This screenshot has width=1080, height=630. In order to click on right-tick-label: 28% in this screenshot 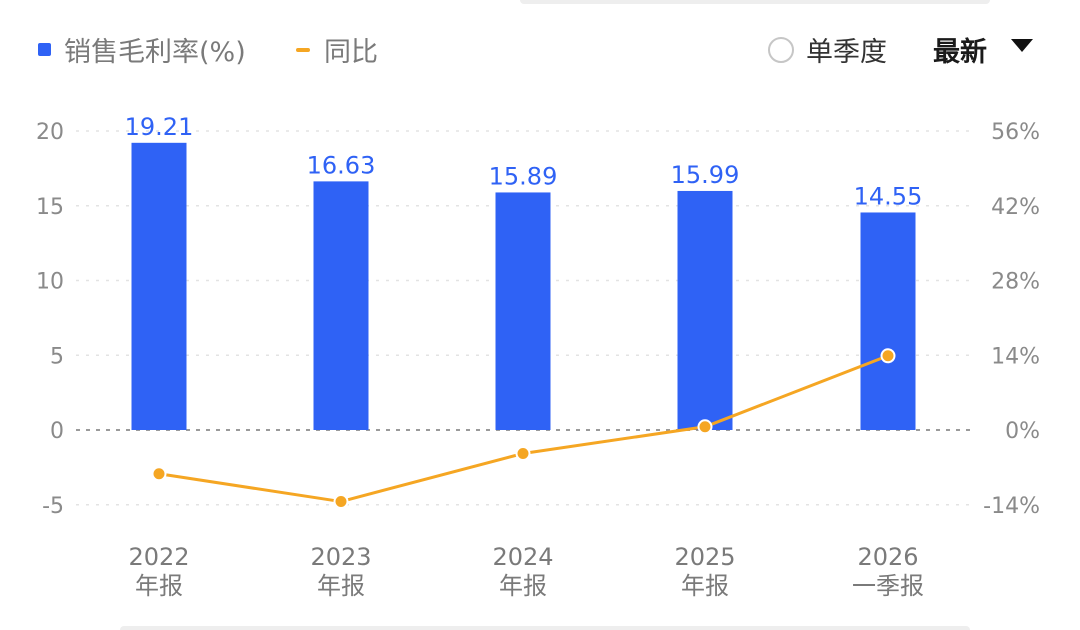, I will do `click(1015, 282)`.